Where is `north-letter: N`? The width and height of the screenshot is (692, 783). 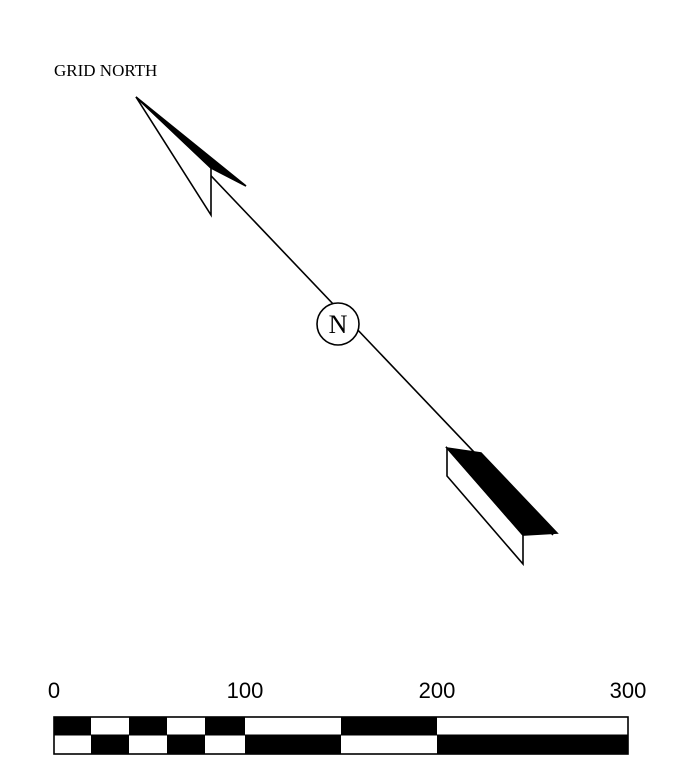
north-letter: N is located at coordinates (338, 324).